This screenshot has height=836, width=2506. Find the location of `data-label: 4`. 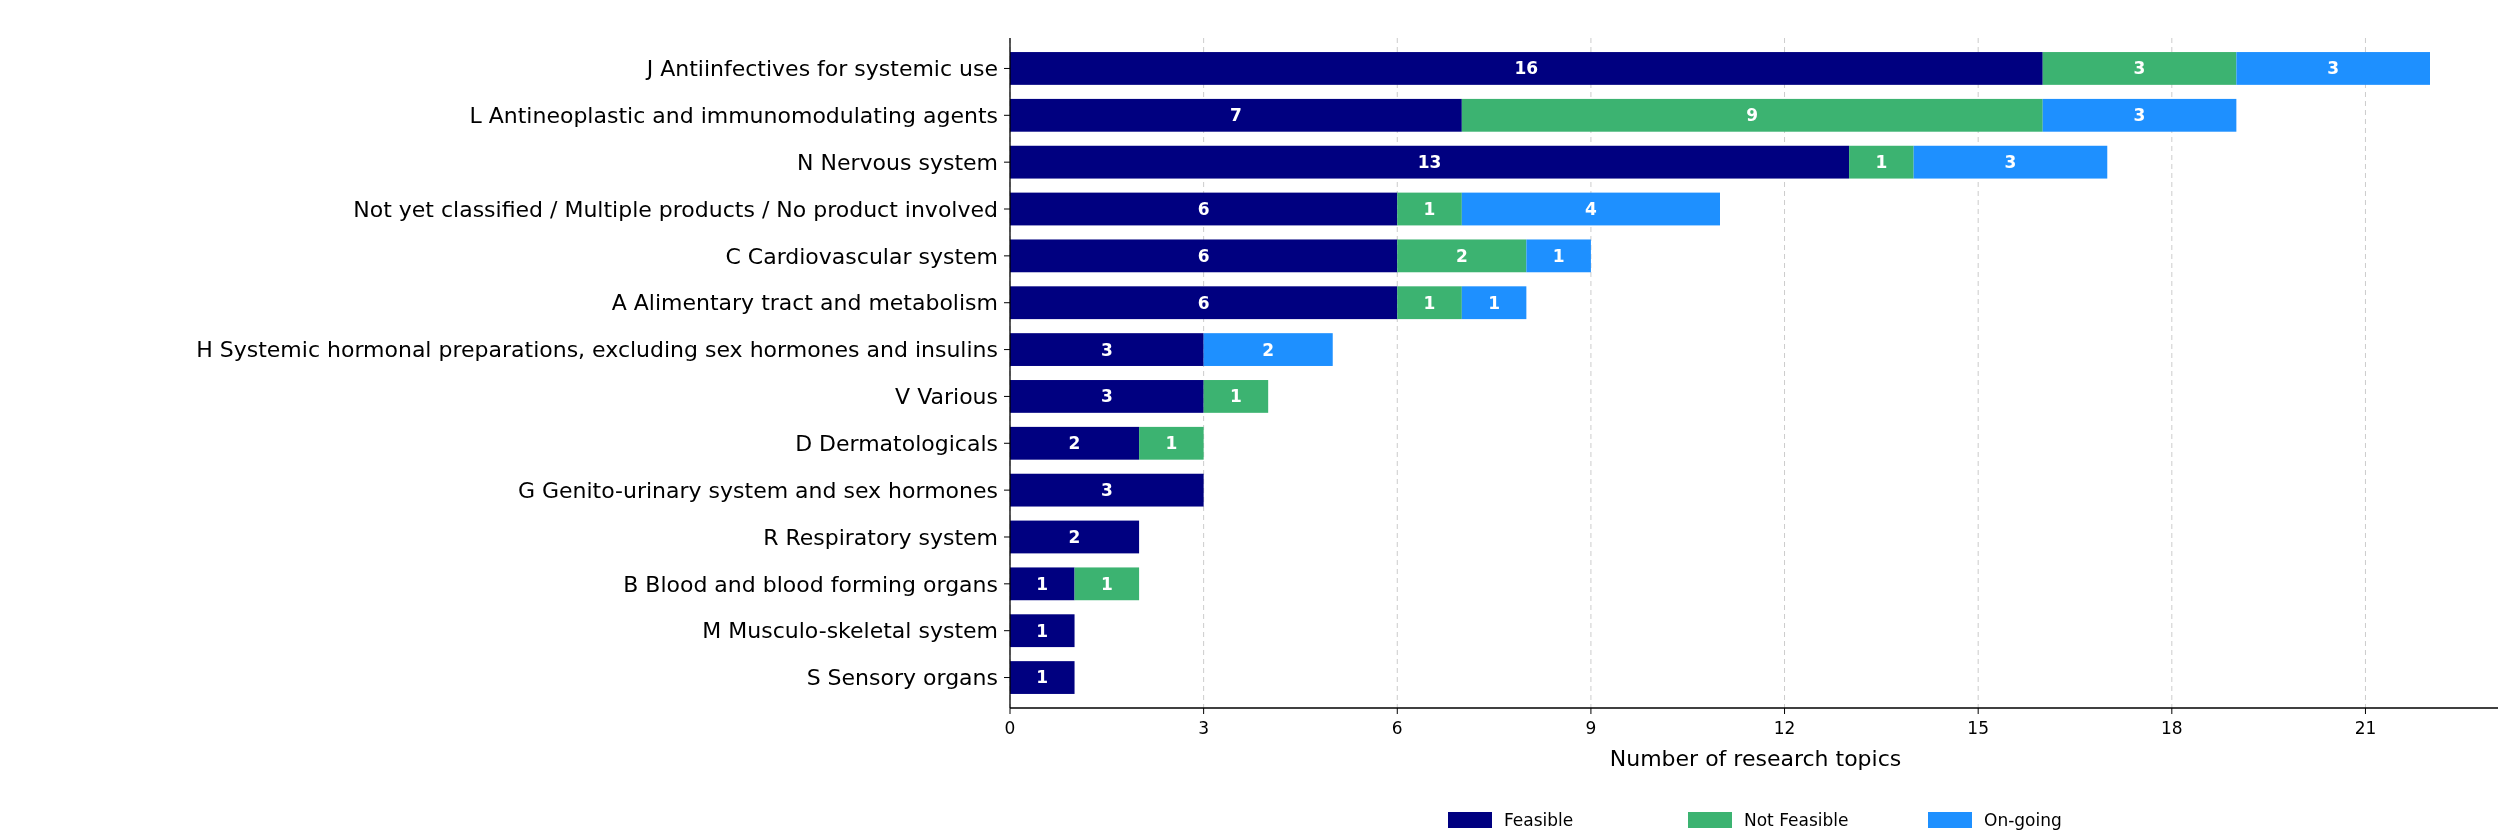

data-label: 4 is located at coordinates (1590, 208).